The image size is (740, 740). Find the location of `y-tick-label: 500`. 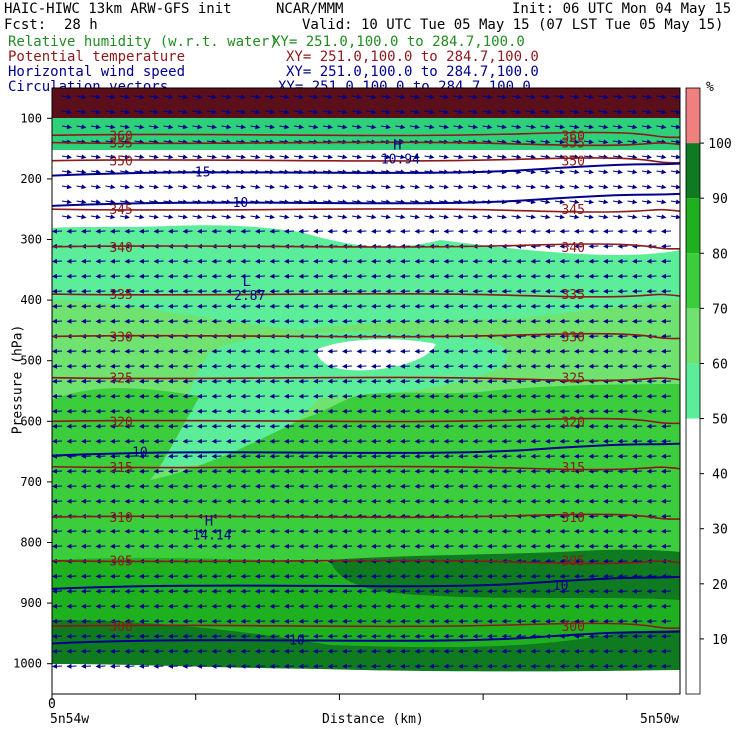

y-tick-label: 500 is located at coordinates (31, 361).